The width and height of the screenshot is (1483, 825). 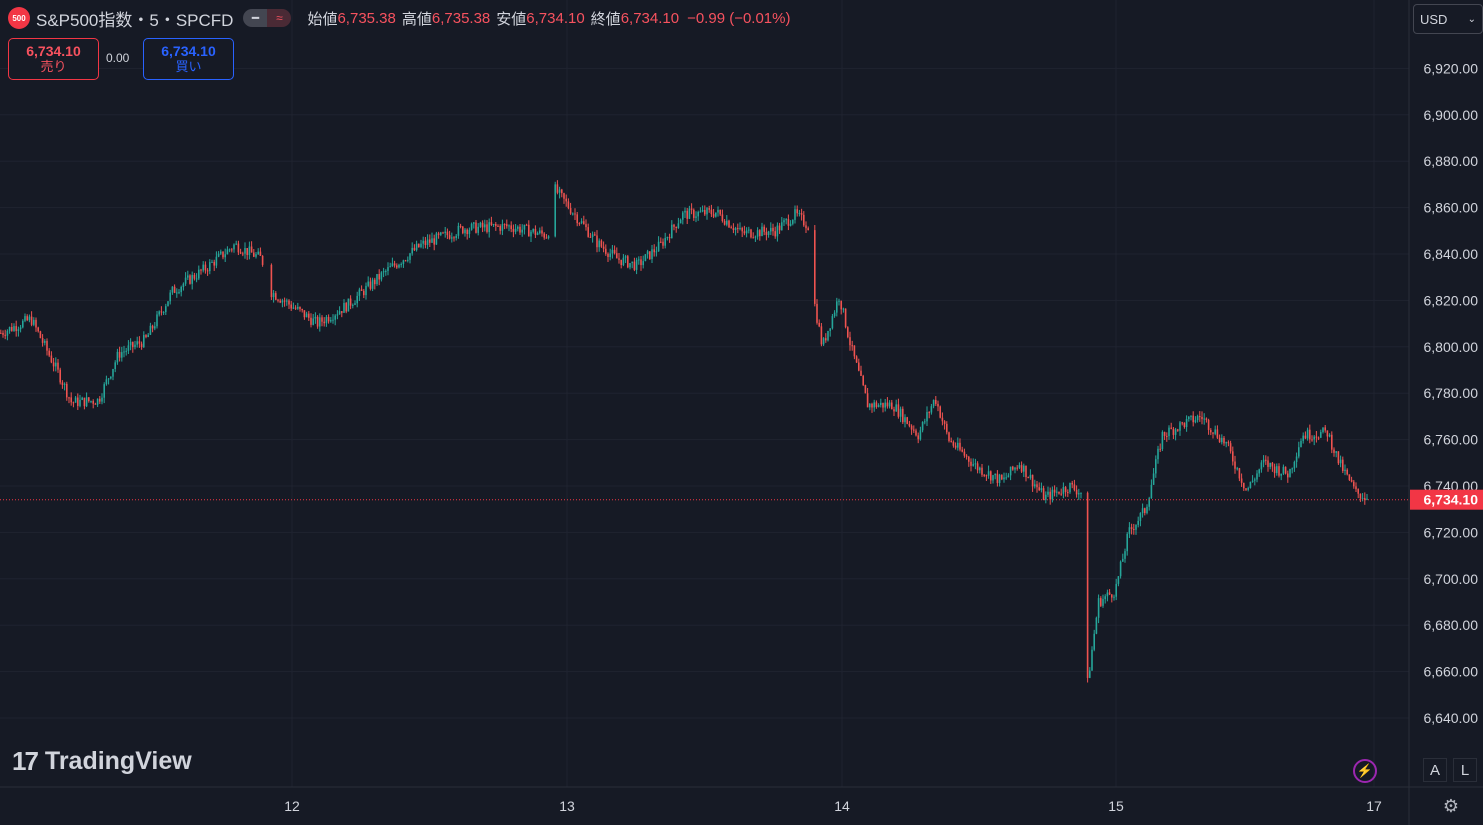 What do you see at coordinates (292, 806) in the screenshot?
I see `x-tick-label: 12` at bounding box center [292, 806].